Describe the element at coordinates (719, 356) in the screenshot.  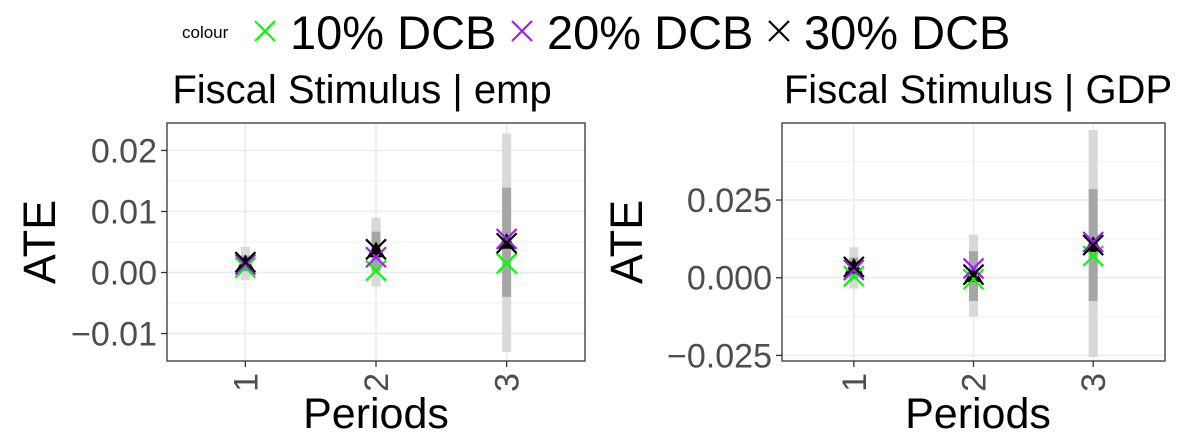
I see `y-tick-label: −0.025` at that location.